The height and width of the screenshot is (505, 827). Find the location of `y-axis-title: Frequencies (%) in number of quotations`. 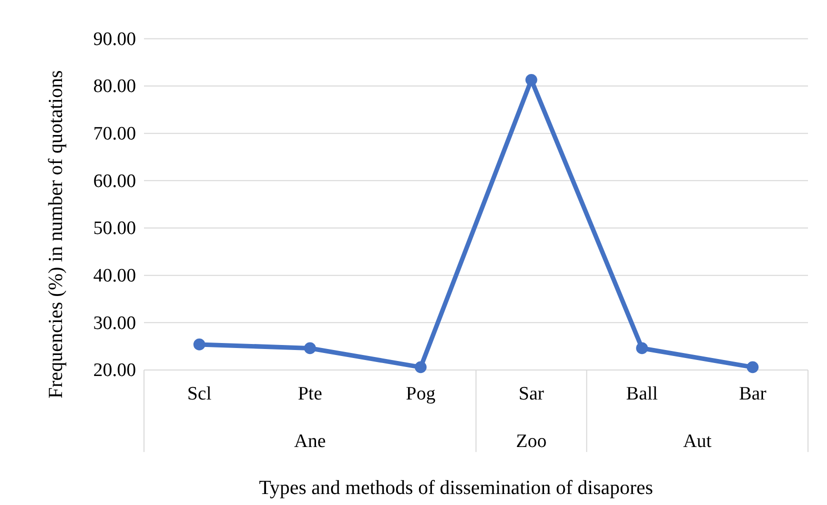

y-axis-title: Frequencies (%) in number of quotations is located at coordinates (56, 234).